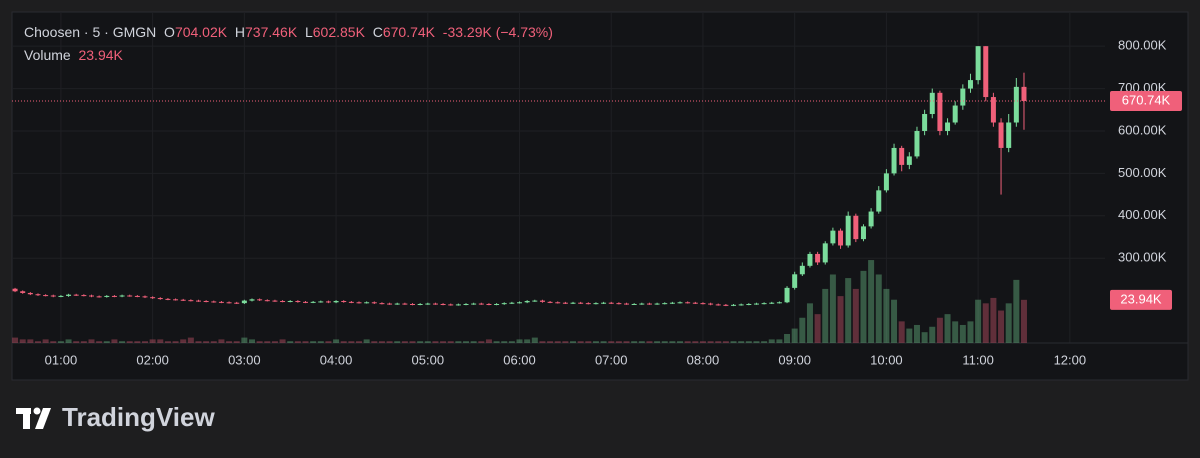 Image resolution: width=1200 pixels, height=458 pixels. Describe the element at coordinates (1146, 99) in the screenshot. I see `last-price-label: 670.74K` at that location.